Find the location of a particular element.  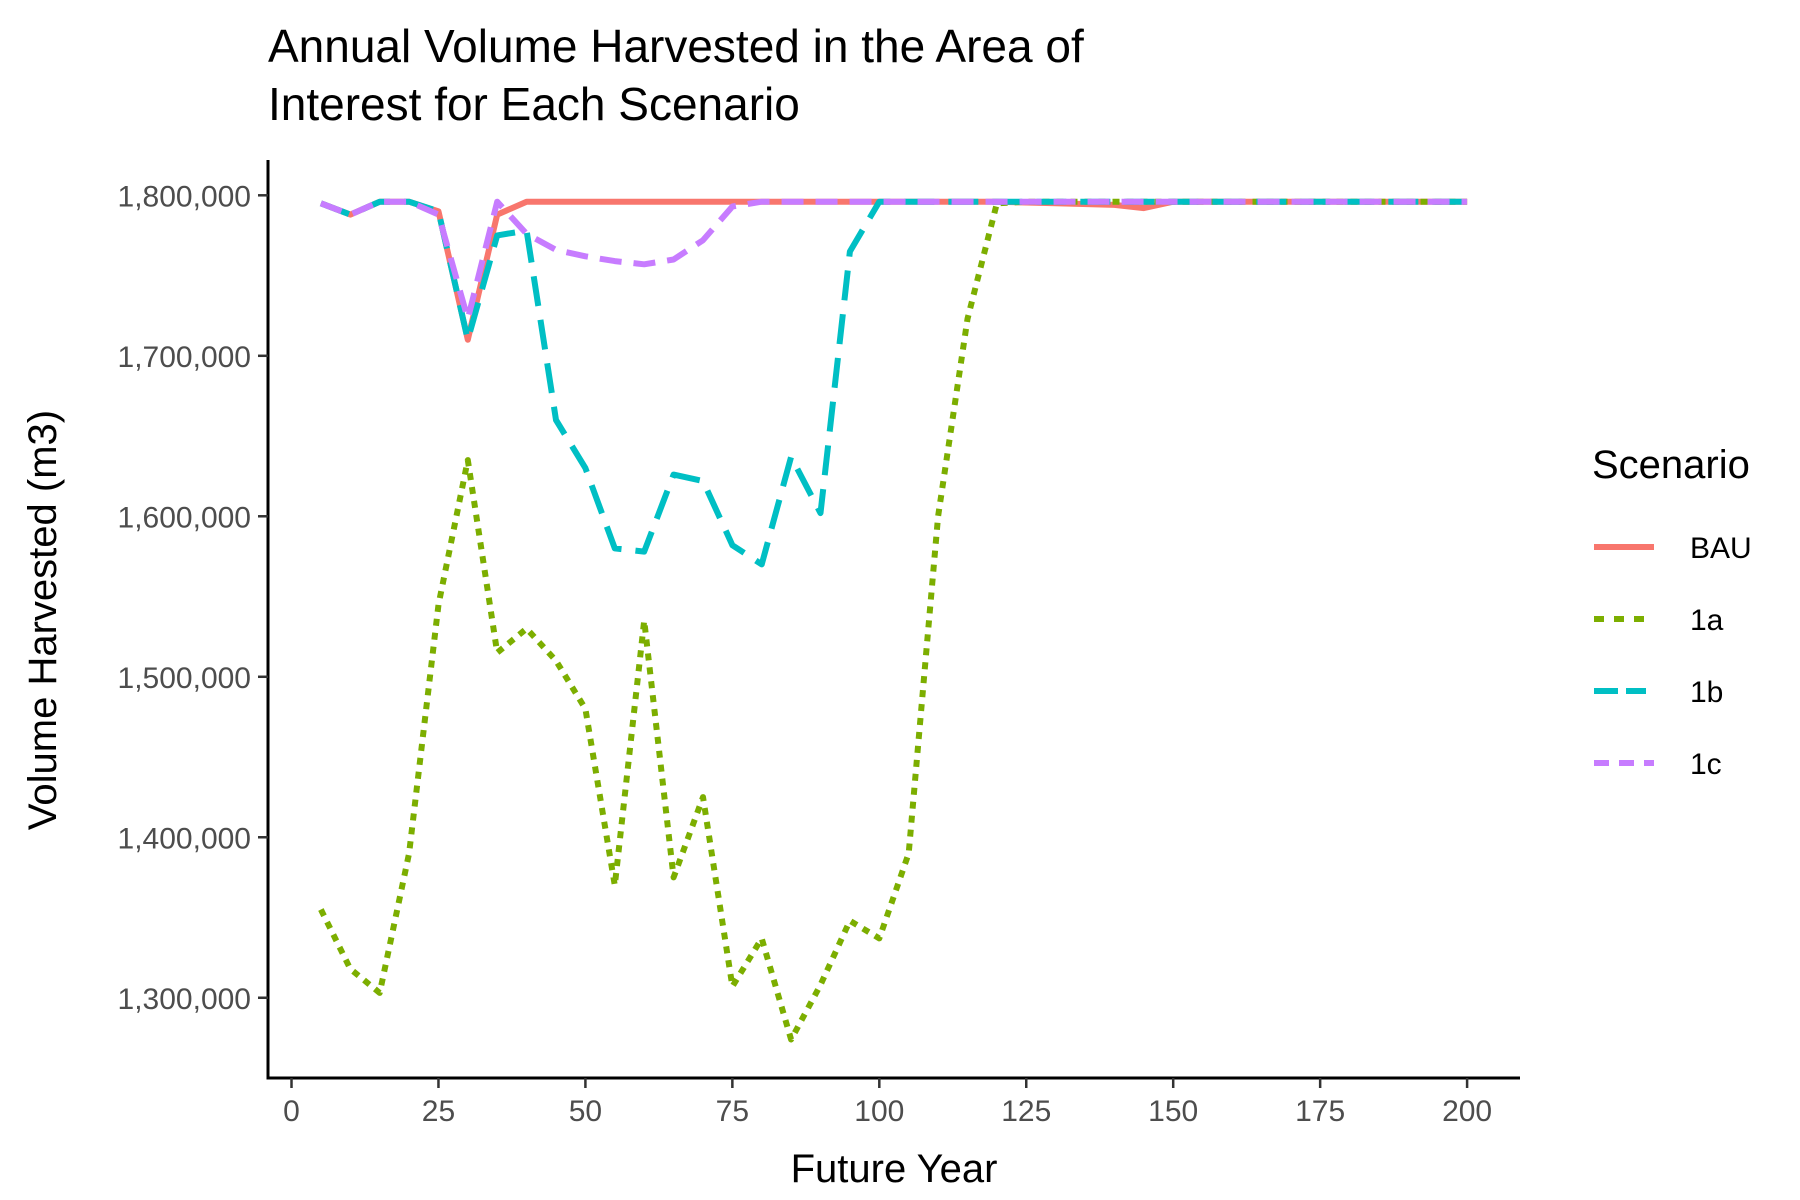

x-axis-title: Future Year is located at coordinates (894, 1169).